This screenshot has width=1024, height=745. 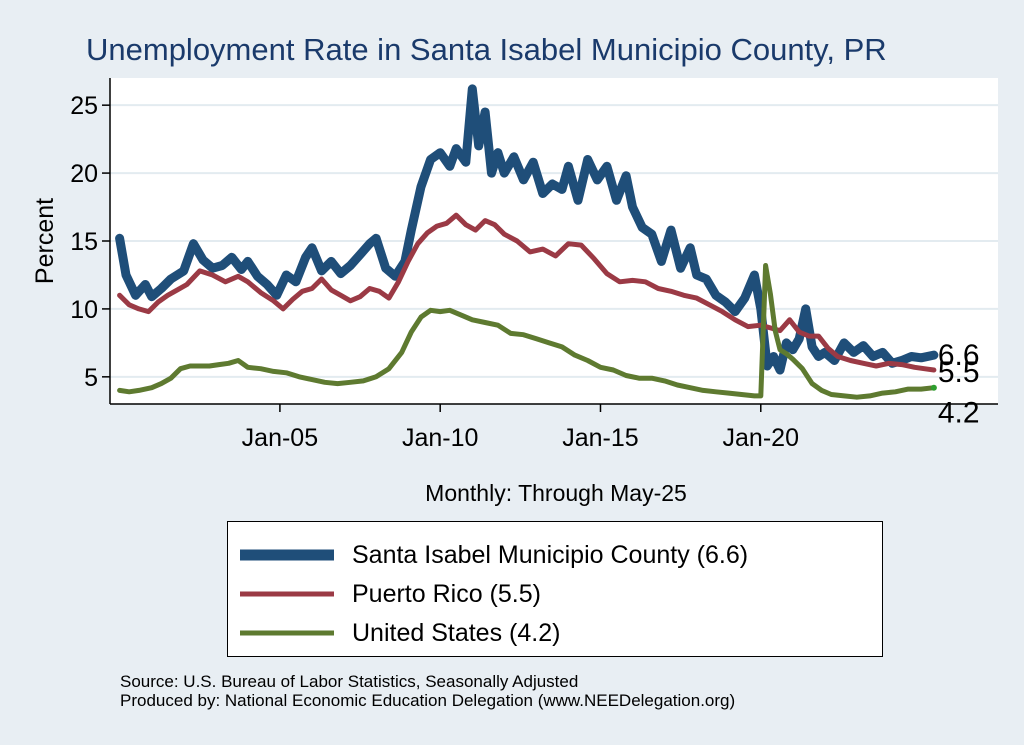 What do you see at coordinates (84, 174) in the screenshot?
I see `y-tick-label: 20` at bounding box center [84, 174].